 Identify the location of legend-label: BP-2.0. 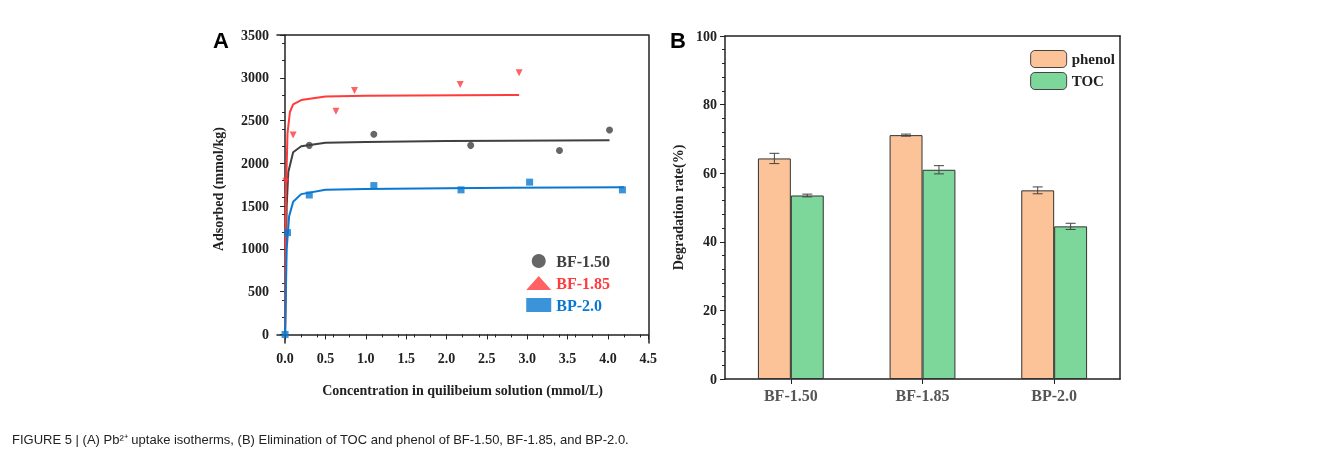
(579, 305).